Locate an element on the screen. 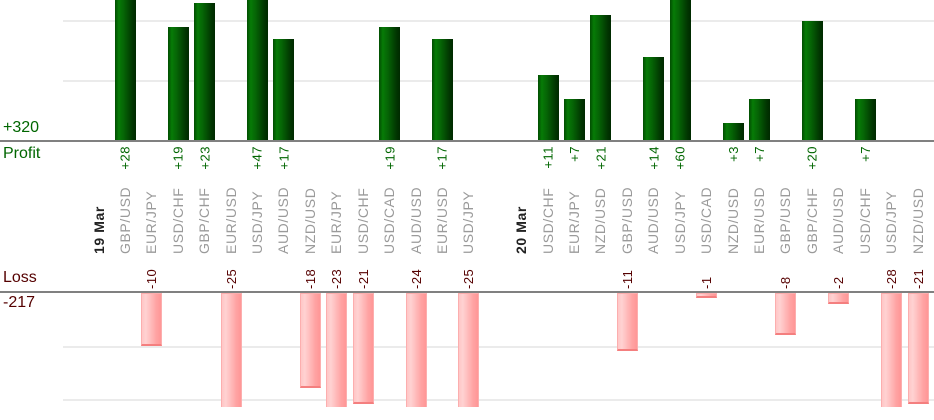 The height and width of the screenshot is (420, 934). loss-value-label: -23 is located at coordinates (337, 278).